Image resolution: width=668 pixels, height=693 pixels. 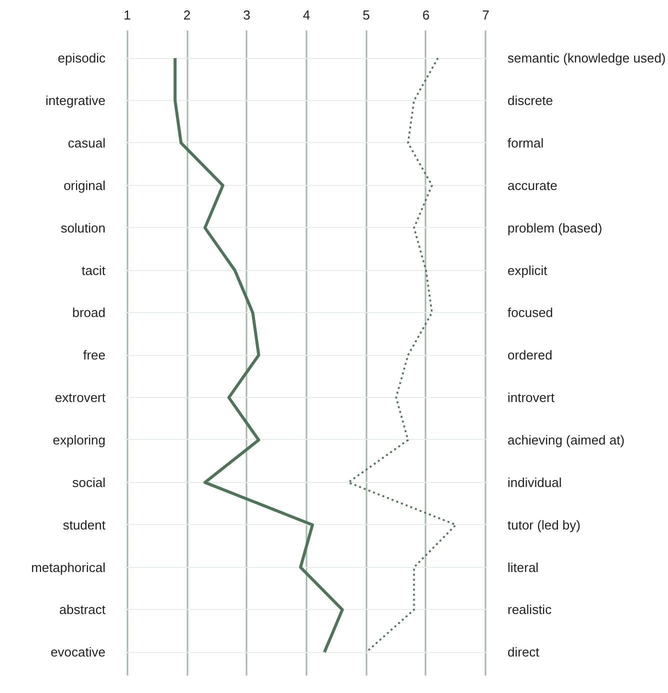 What do you see at coordinates (530, 355) in the screenshot?
I see `y2-tick-label: ordered` at bounding box center [530, 355].